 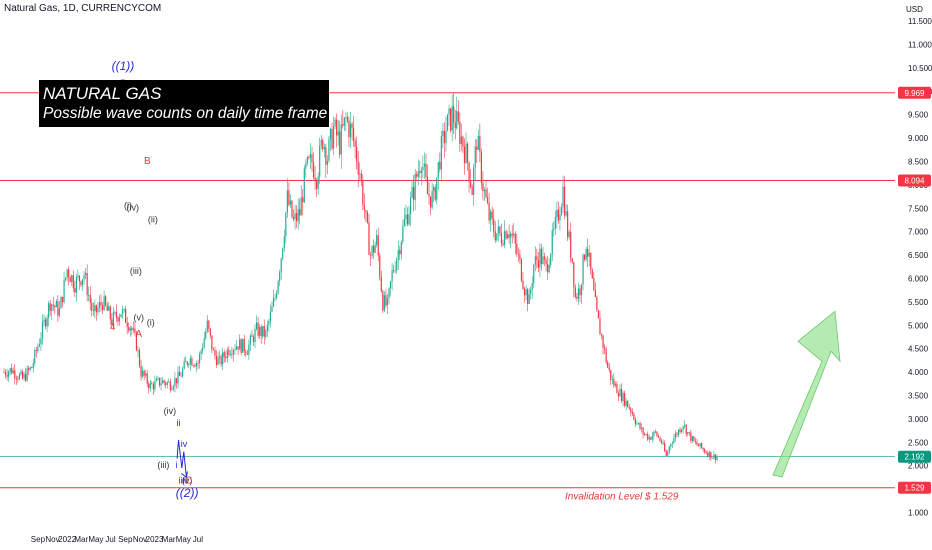 What do you see at coordinates (918, 442) in the screenshot?
I see `y-tick-label: 2.500` at bounding box center [918, 442].